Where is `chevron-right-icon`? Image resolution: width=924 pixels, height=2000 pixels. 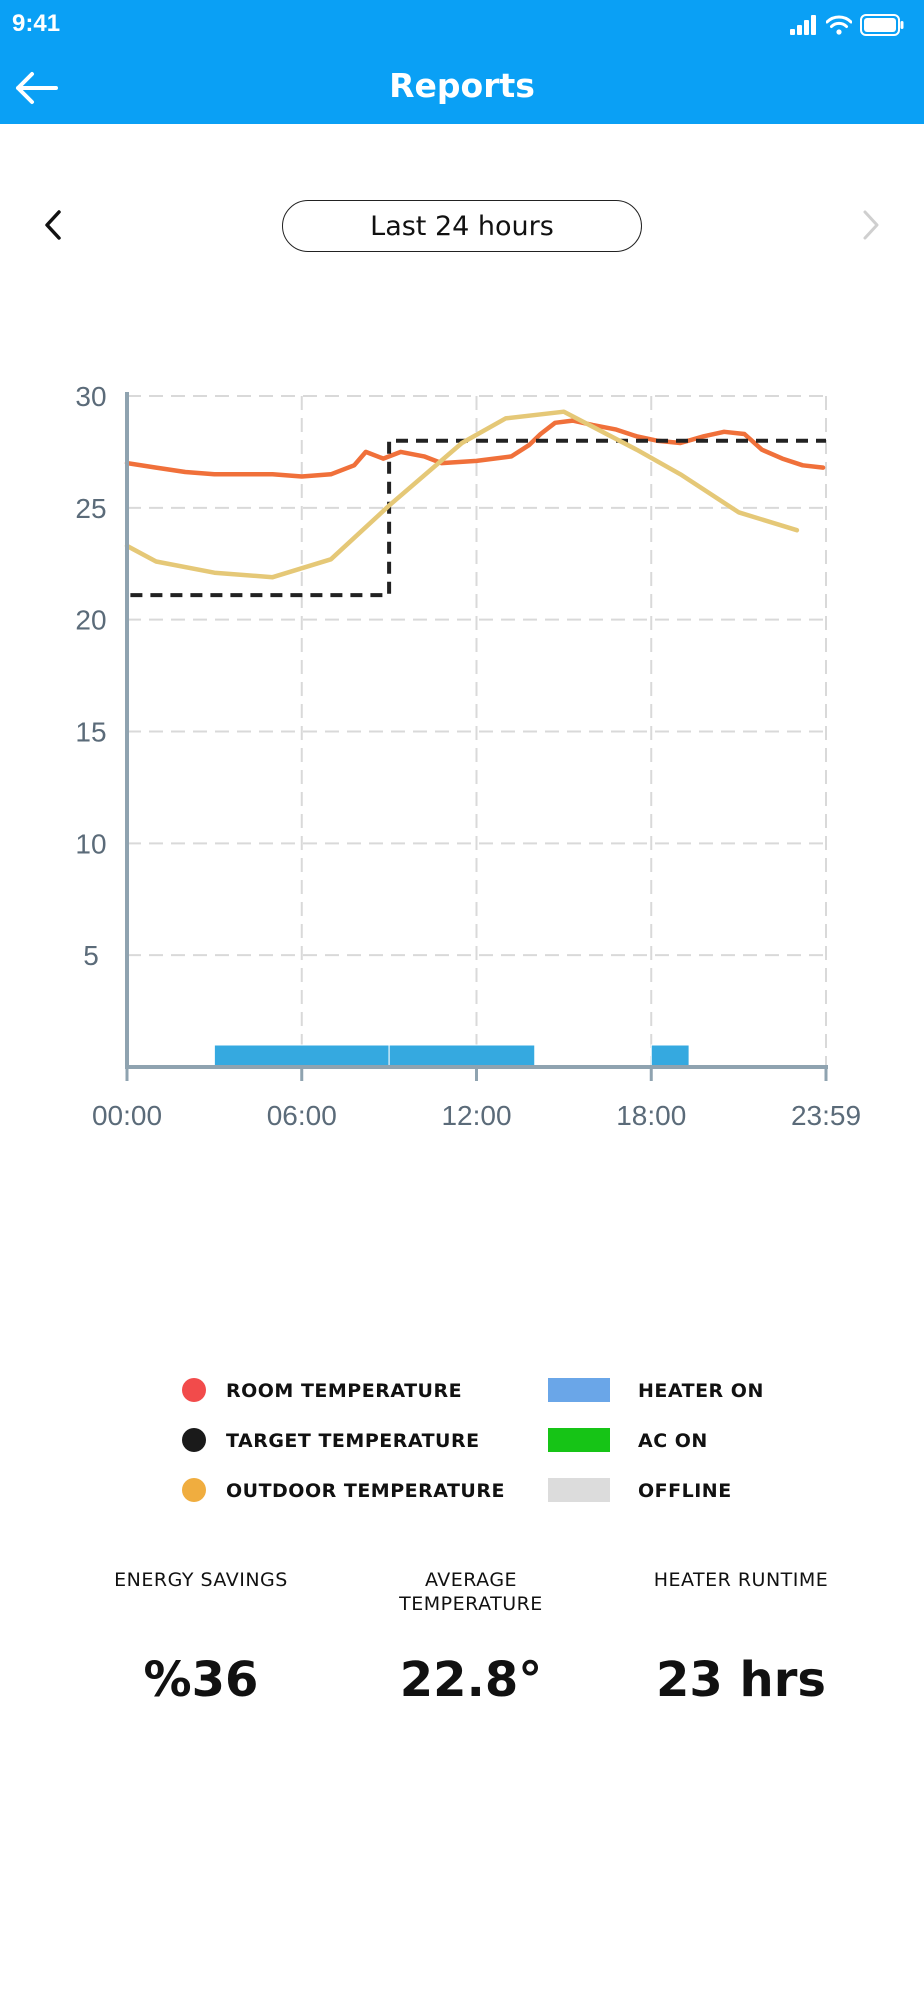
chevron-right-icon is located at coordinates (871, 225).